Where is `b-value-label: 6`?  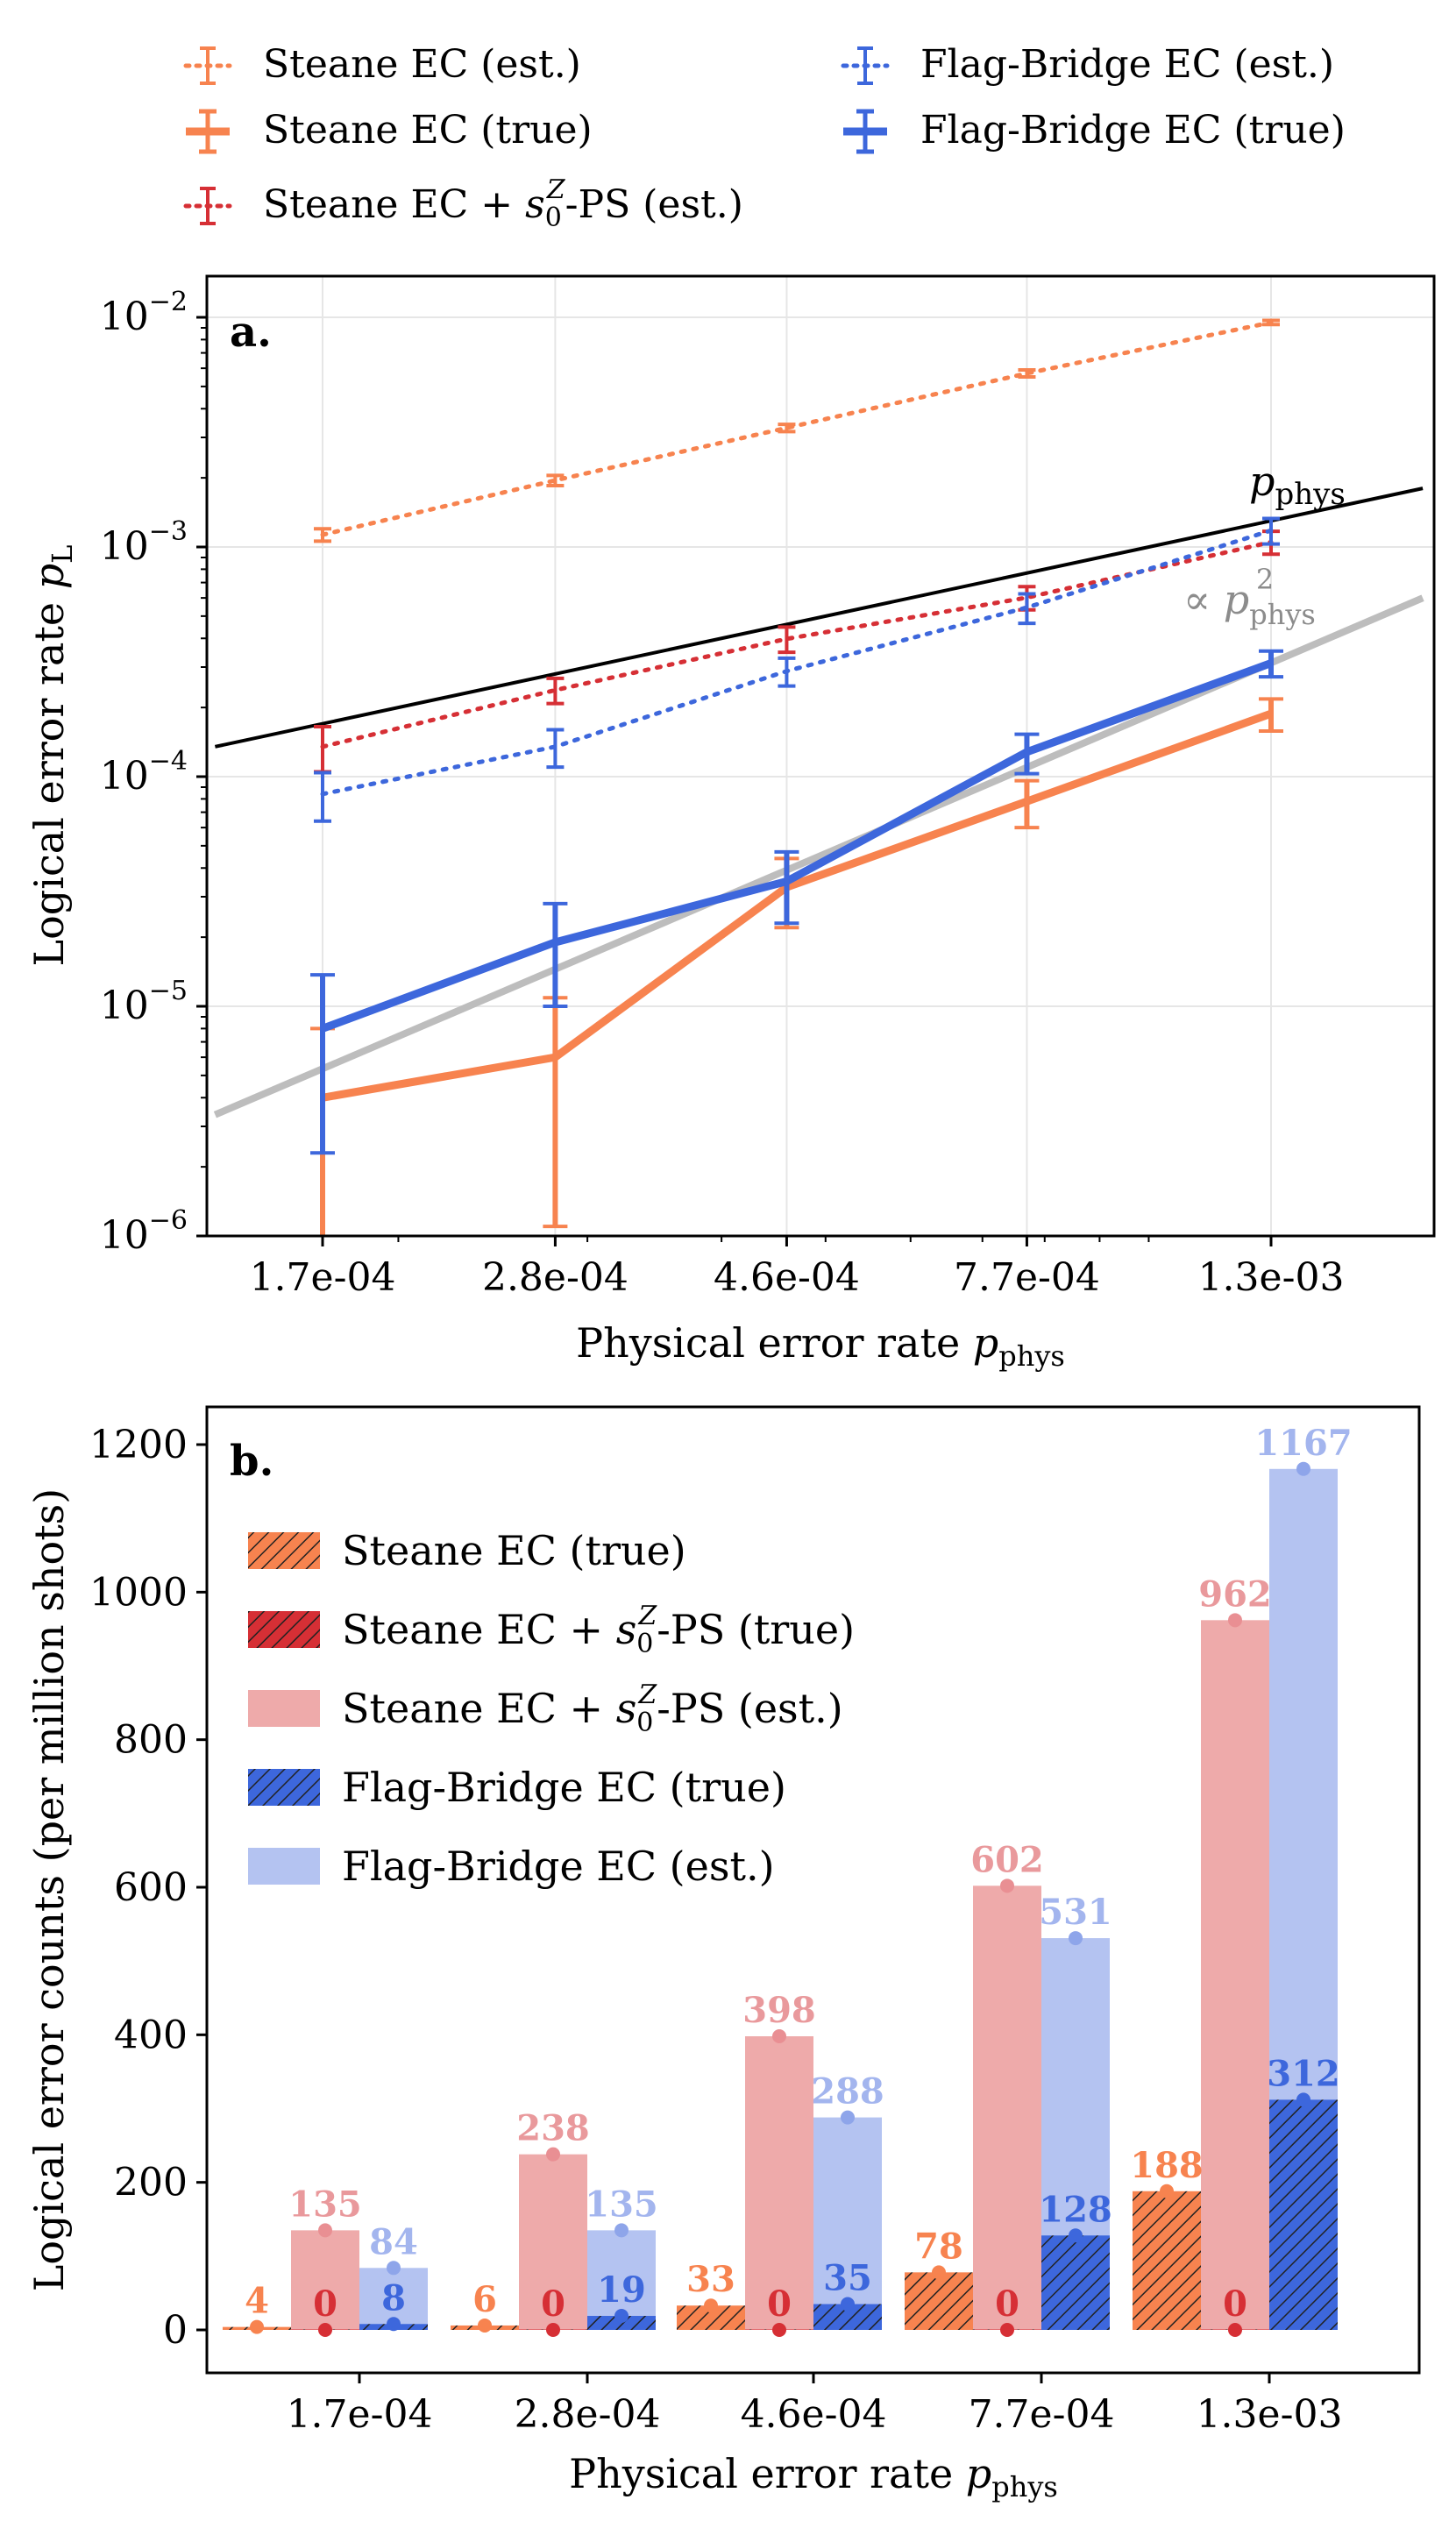 b-value-label: 6 is located at coordinates (484, 2299).